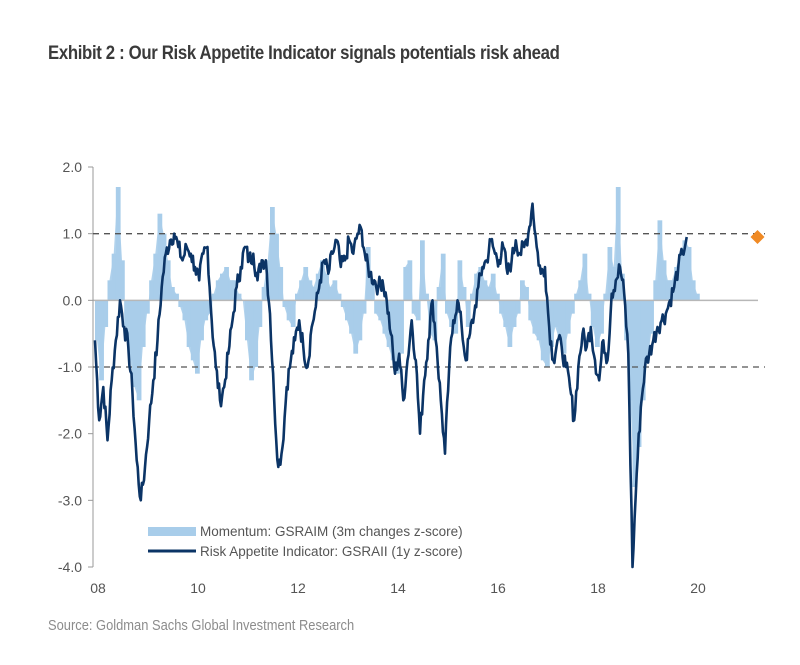 This screenshot has height=665, width=800. Describe the element at coordinates (698, 588) in the screenshot. I see `x-tick-label: 20` at that location.